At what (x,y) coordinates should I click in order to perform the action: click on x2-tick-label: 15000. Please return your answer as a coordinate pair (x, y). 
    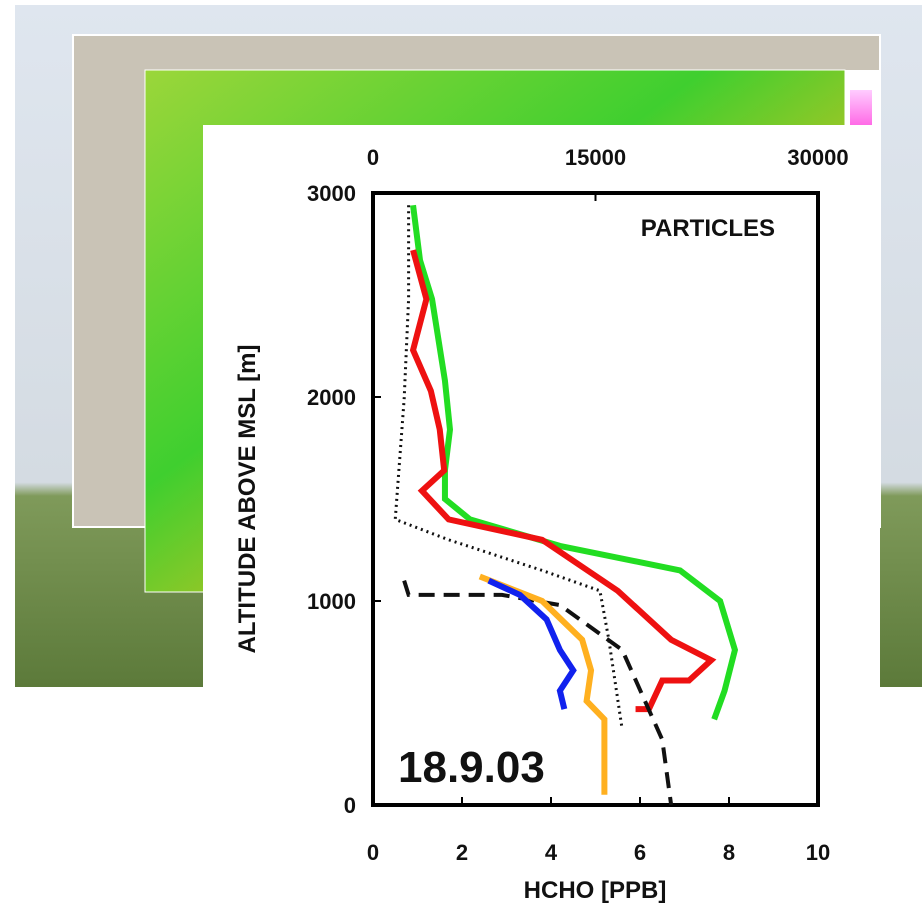
    Looking at the image, I should click on (595, 157).